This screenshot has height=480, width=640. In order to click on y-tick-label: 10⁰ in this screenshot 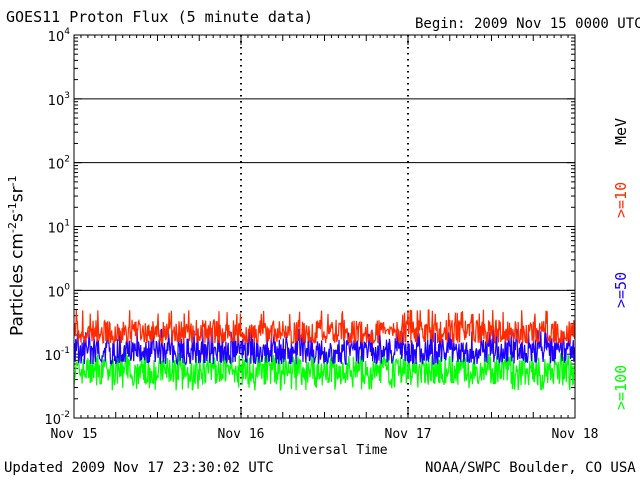, I will do `click(59, 291)`.